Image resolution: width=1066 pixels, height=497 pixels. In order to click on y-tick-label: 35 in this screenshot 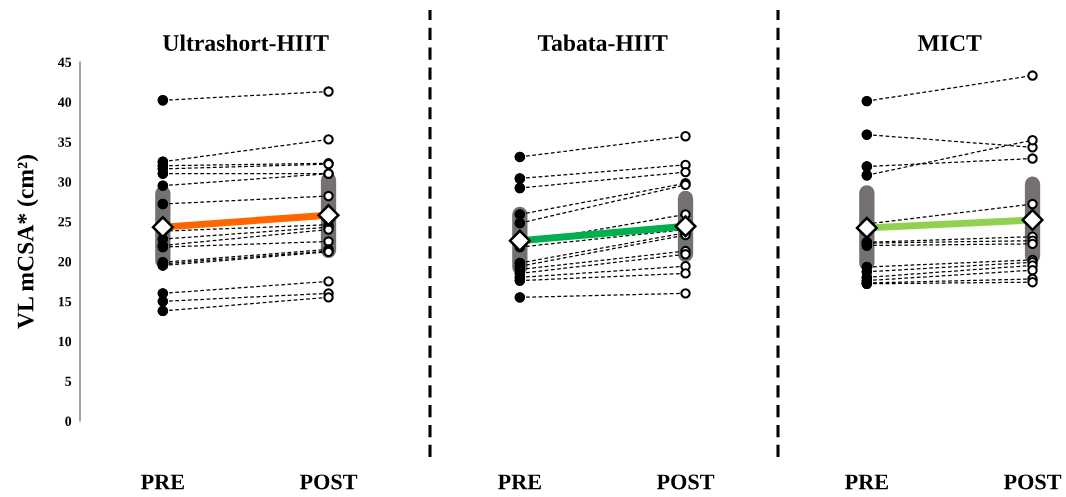, I will do `click(65, 142)`.